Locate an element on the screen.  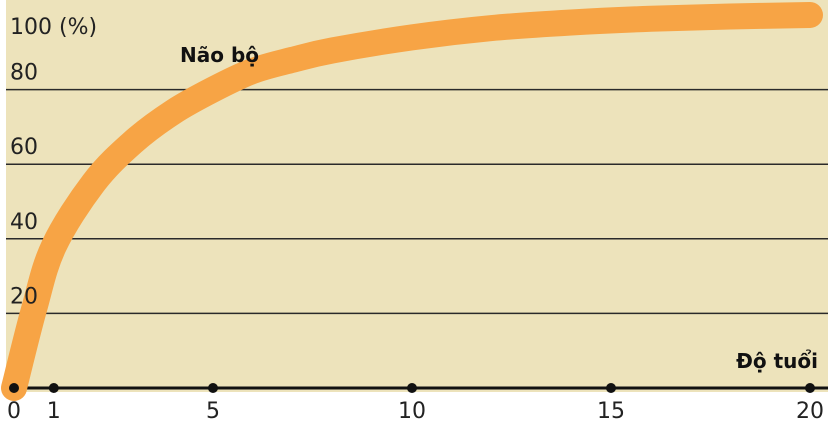
y-tick-label-40: 40 is located at coordinates (24, 222).